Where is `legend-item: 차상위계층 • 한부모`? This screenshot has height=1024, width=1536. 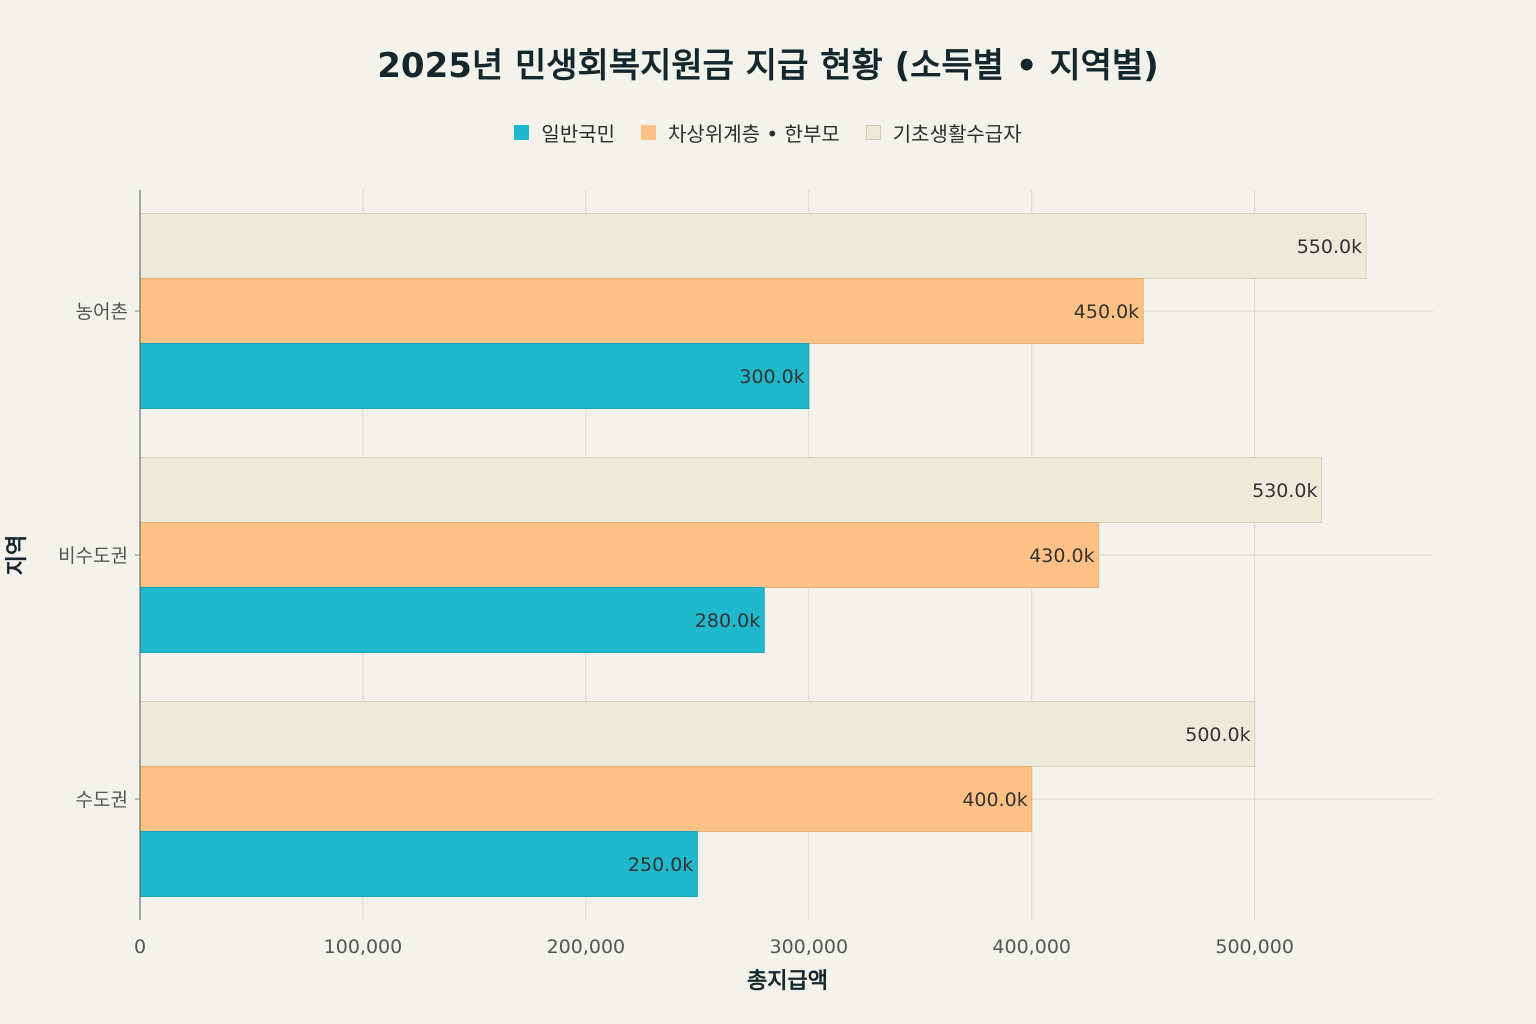
legend-item: 차상위계층 • 한부모 is located at coordinates (740, 132).